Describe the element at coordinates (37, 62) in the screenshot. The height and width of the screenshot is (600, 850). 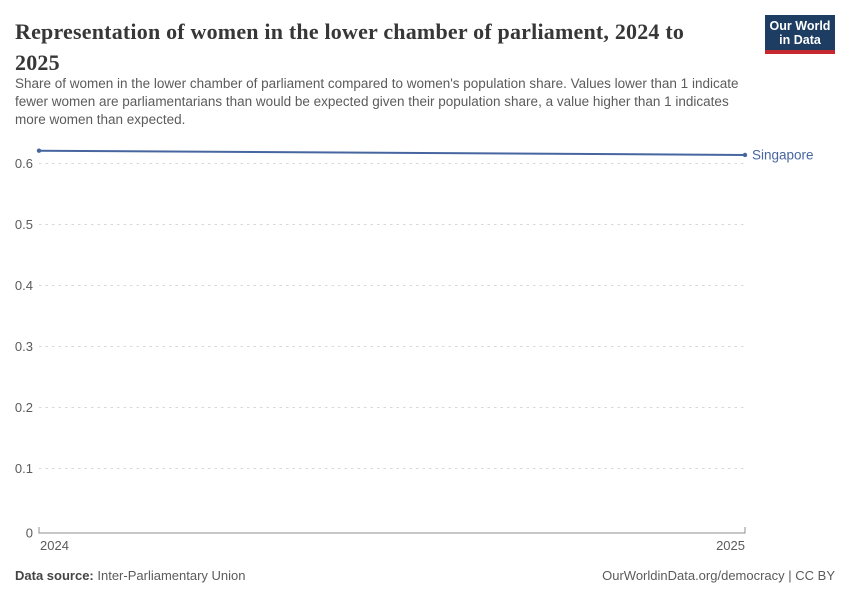
I see `chart-title-line-2: 2025` at that location.